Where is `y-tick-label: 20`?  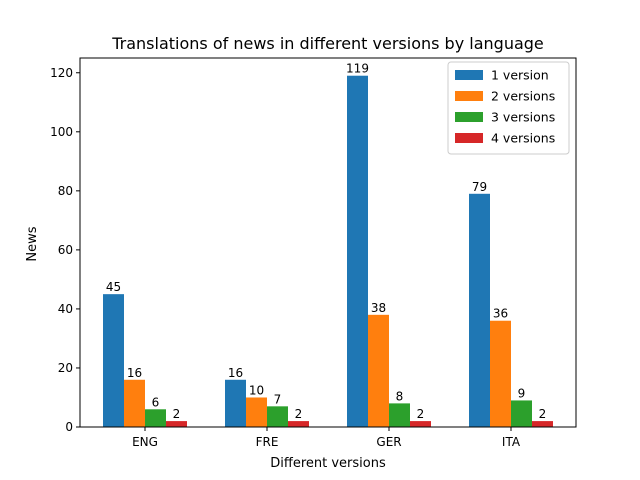
y-tick-label: 20 is located at coordinates (65, 368).